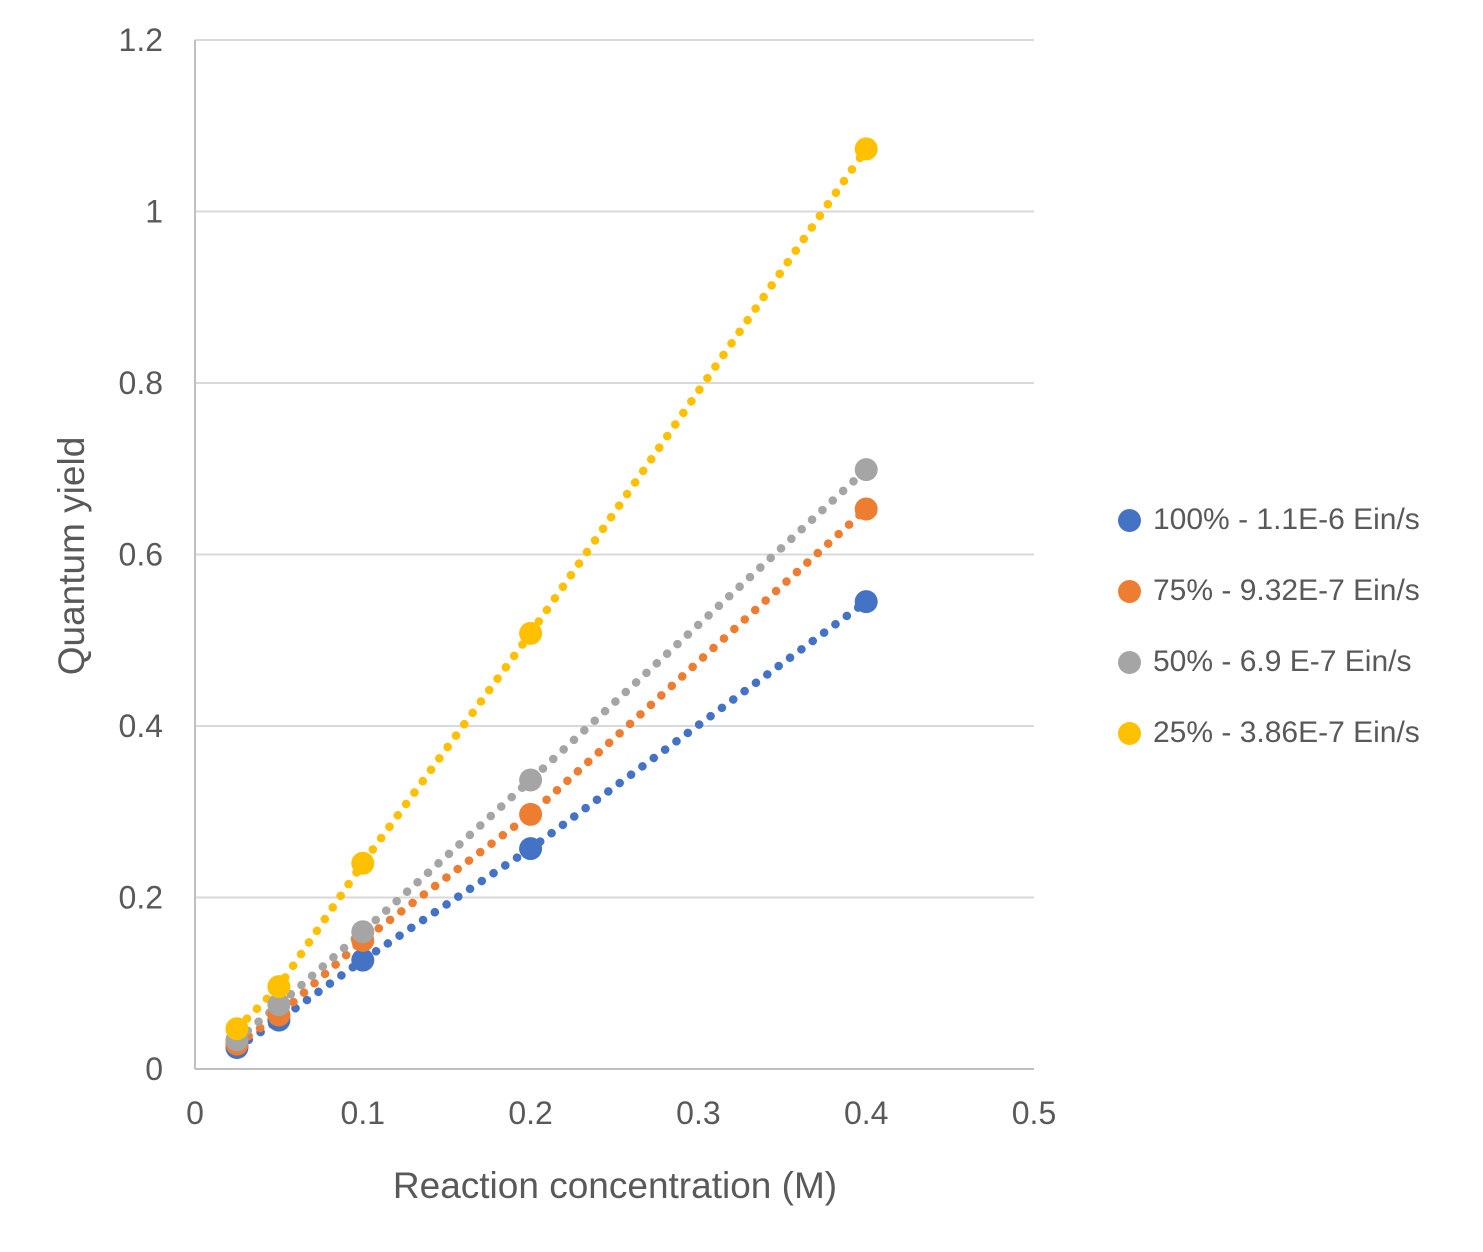 The width and height of the screenshot is (1483, 1252). Describe the element at coordinates (1129, 591) in the screenshot. I see `legend-marker-75pct-icon` at that location.